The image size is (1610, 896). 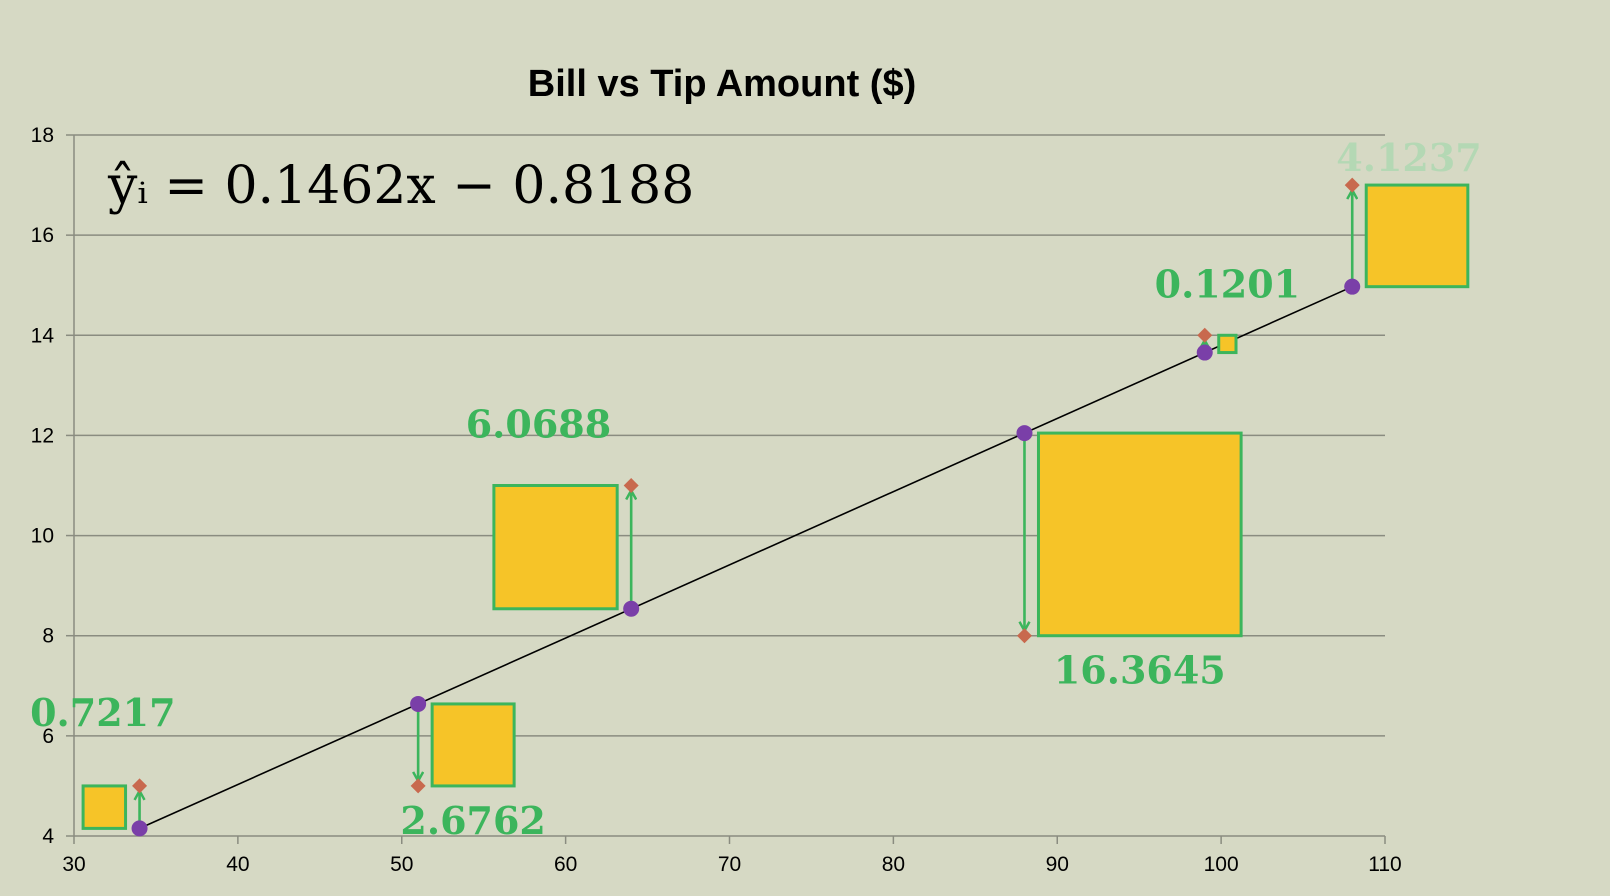 What do you see at coordinates (401, 864) in the screenshot?
I see `x-tick-label: 50` at bounding box center [401, 864].